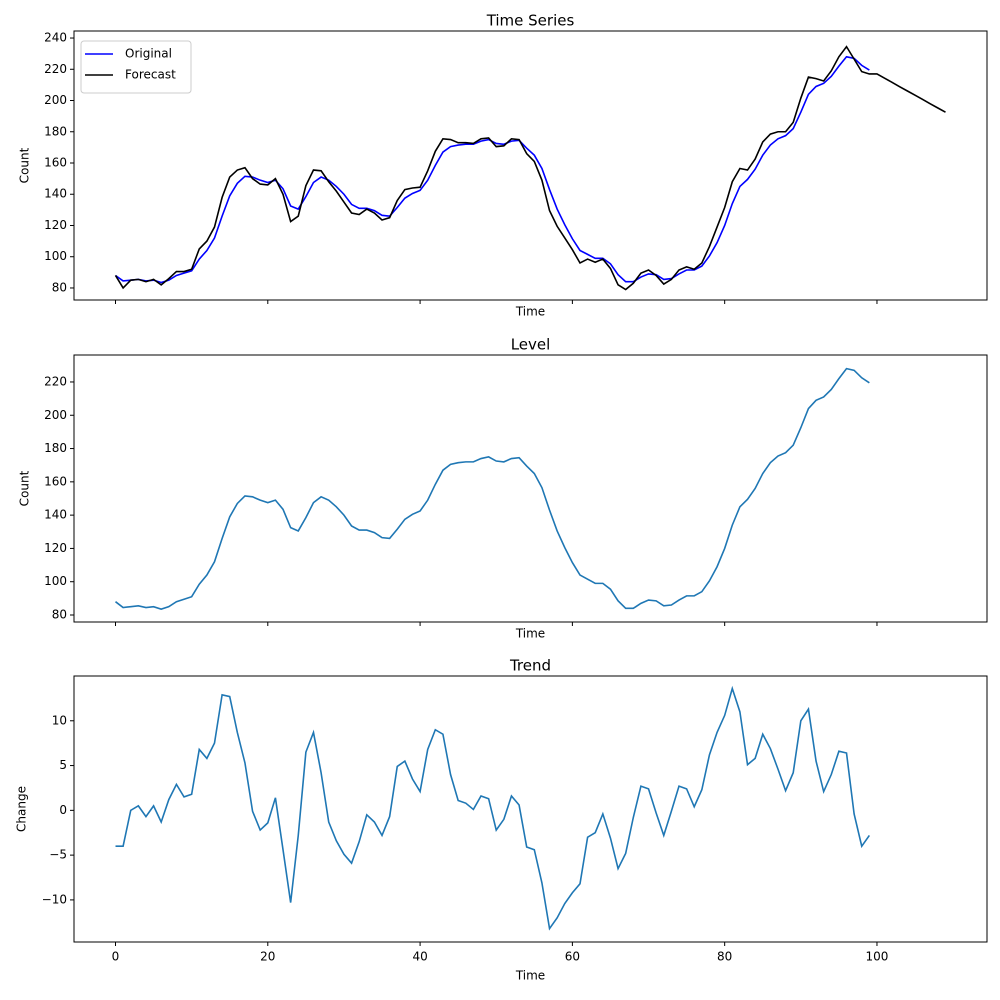  Describe the element at coordinates (530, 21) in the screenshot. I see `chart-title: Time Series` at that location.